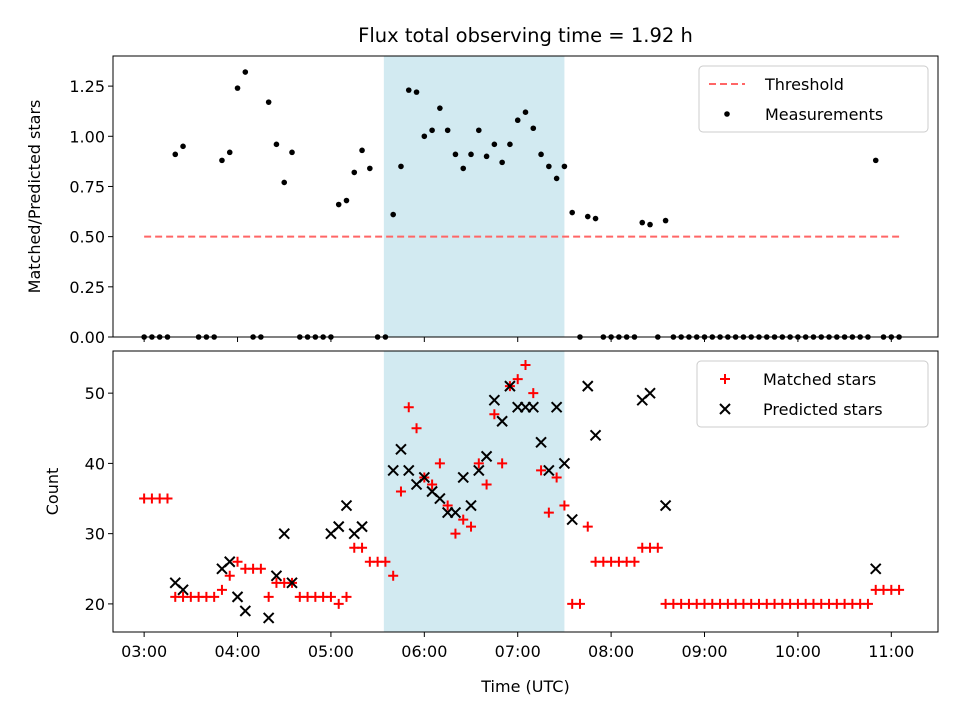  Describe the element at coordinates (891, 651) in the screenshot. I see `x-tick-label: 11:00` at that location.